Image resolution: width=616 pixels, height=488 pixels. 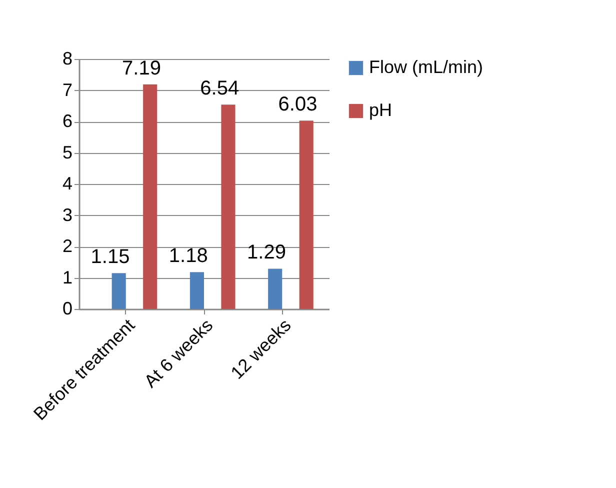 I want to click on data-label: 6.03, so click(x=298, y=105).